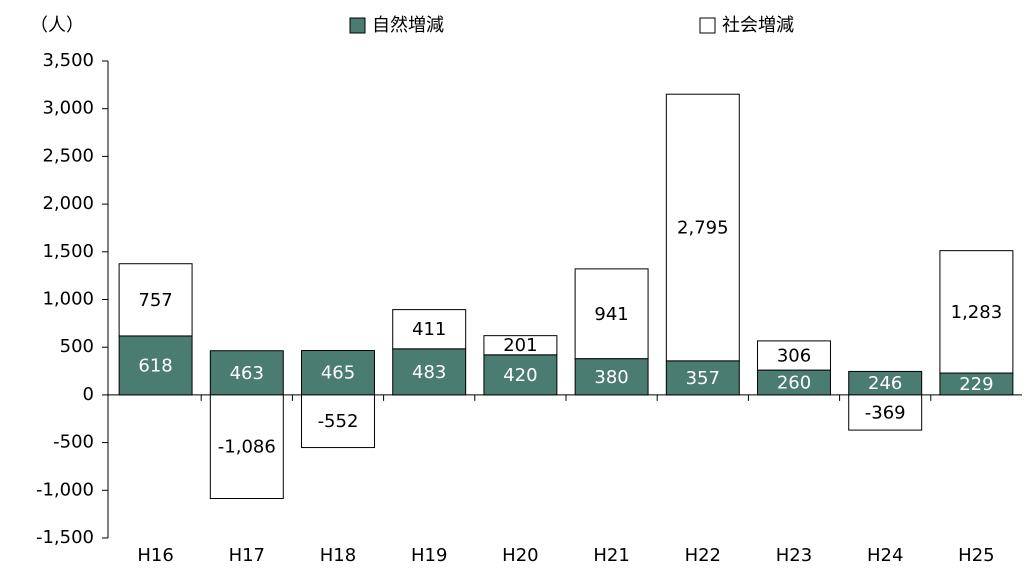  I want to click on data-label: 246, so click(885, 383).